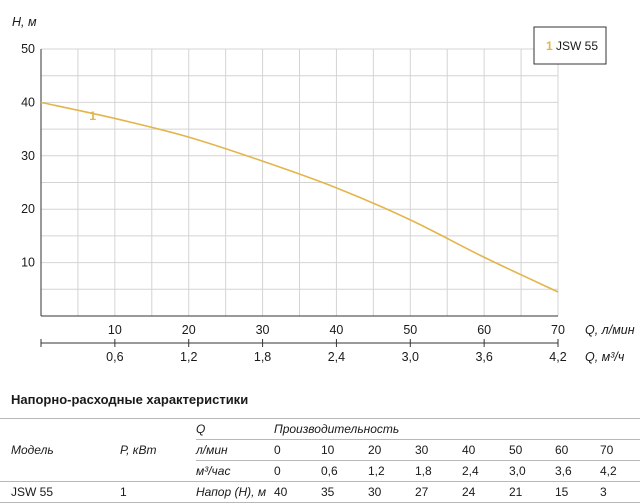  What do you see at coordinates (485, 492) in the screenshot?
I see `head-value: 24` at bounding box center [485, 492].